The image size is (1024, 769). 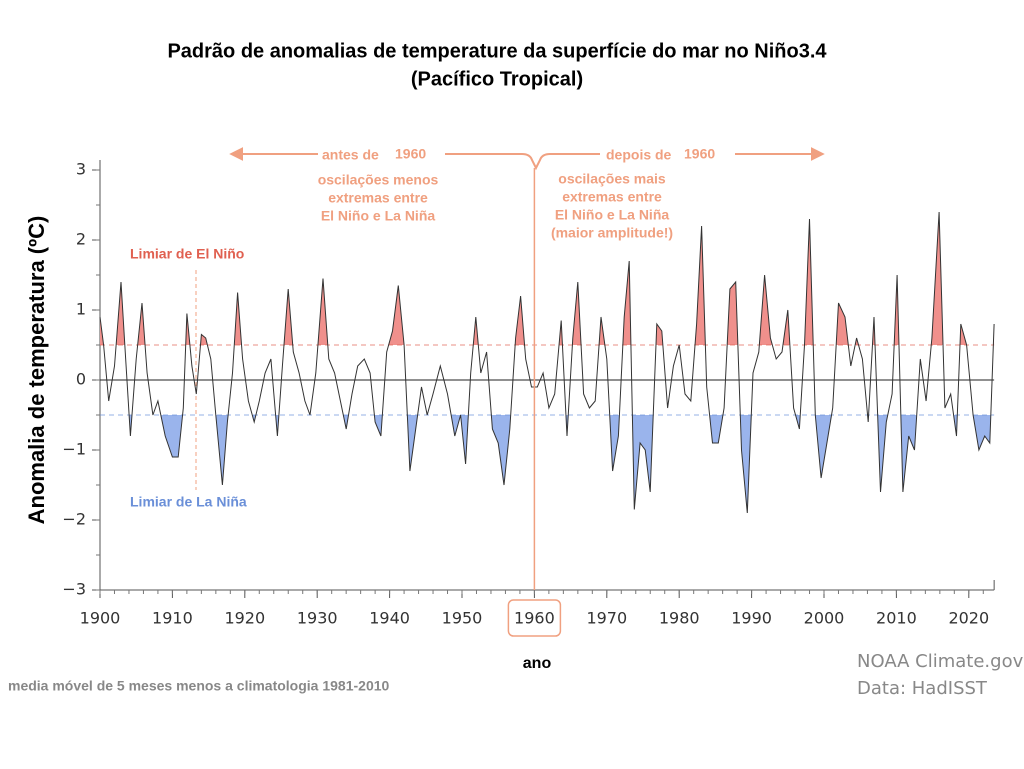 I want to click on y-tick-label: 3, so click(x=81, y=169).